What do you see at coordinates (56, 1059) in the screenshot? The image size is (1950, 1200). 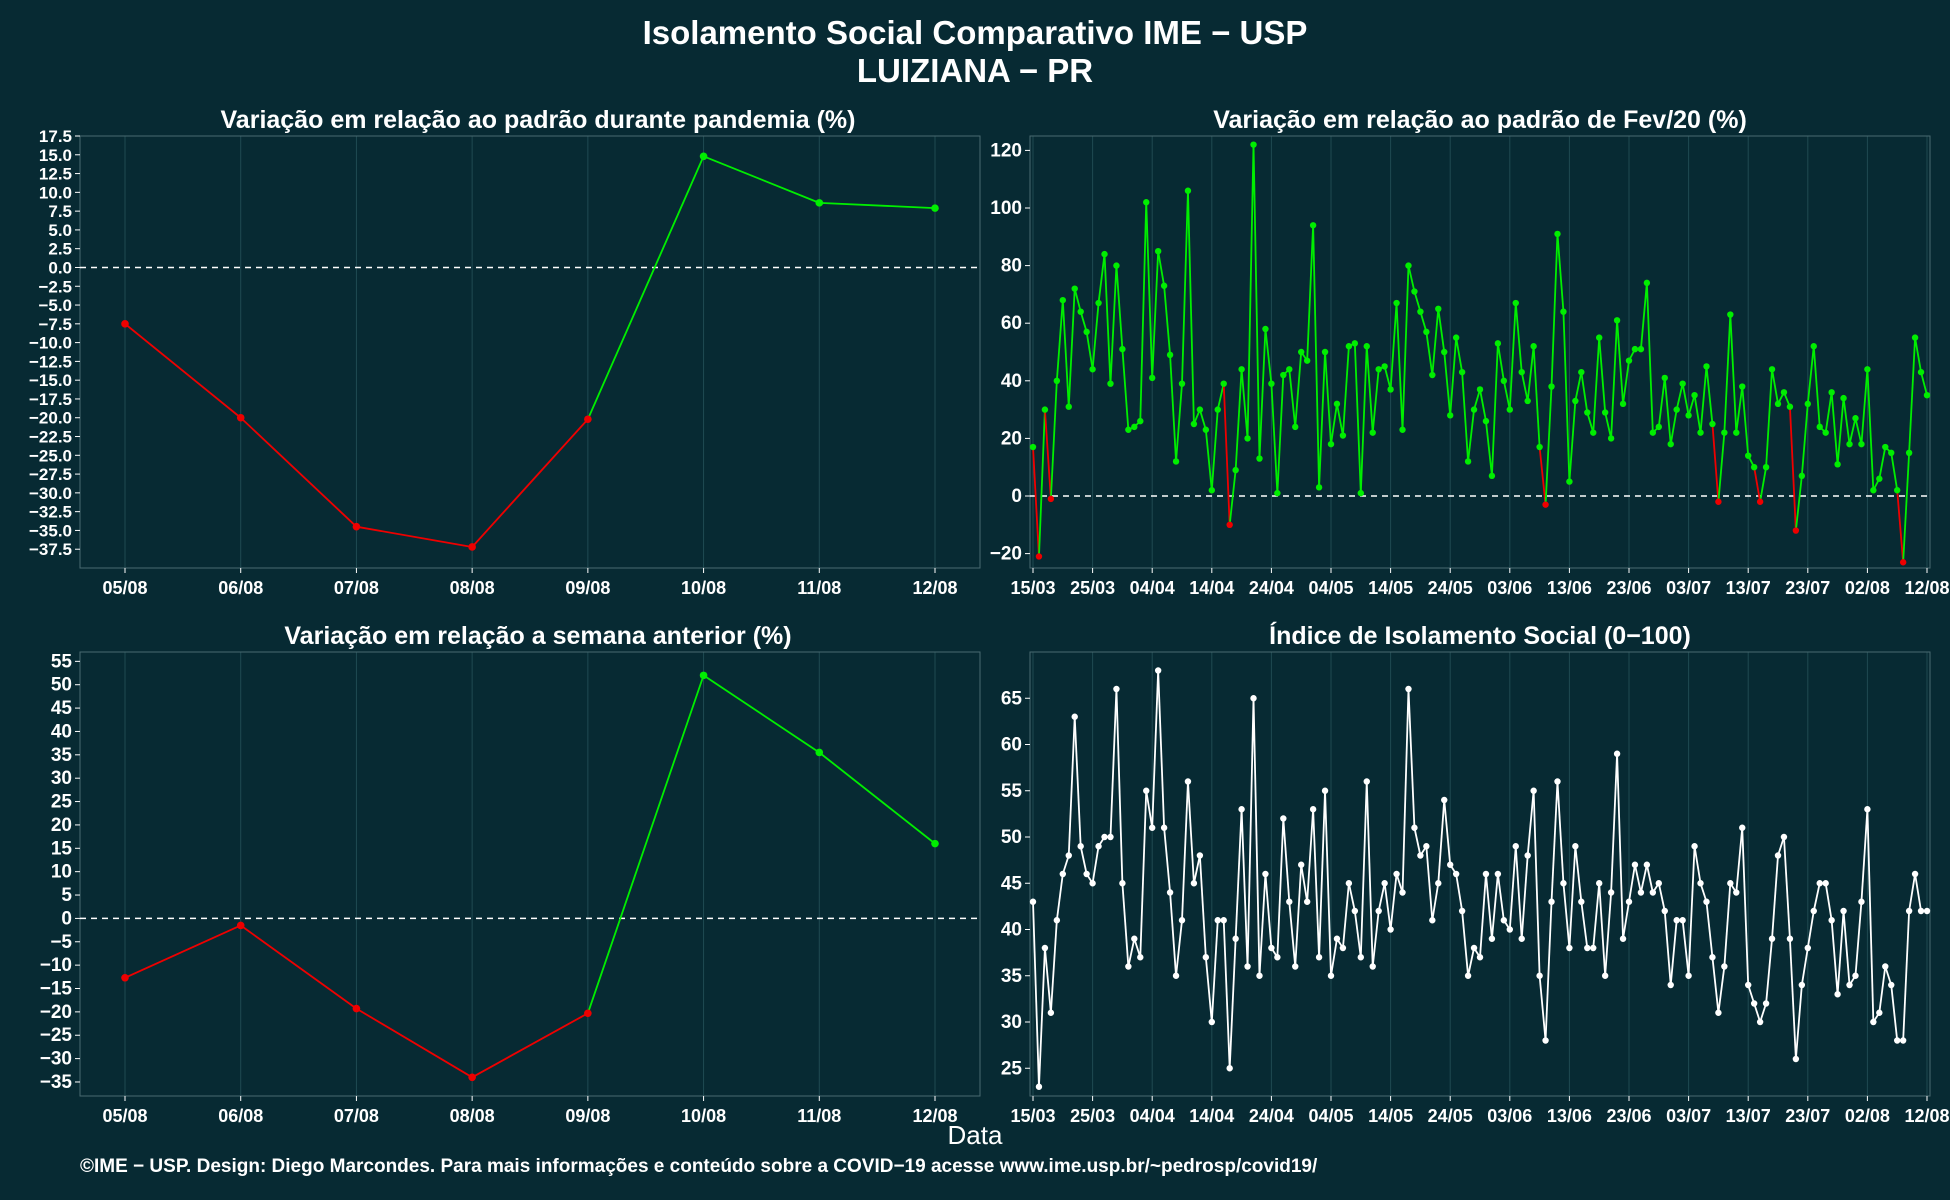 I see `y-tick-label: −30` at bounding box center [56, 1059].